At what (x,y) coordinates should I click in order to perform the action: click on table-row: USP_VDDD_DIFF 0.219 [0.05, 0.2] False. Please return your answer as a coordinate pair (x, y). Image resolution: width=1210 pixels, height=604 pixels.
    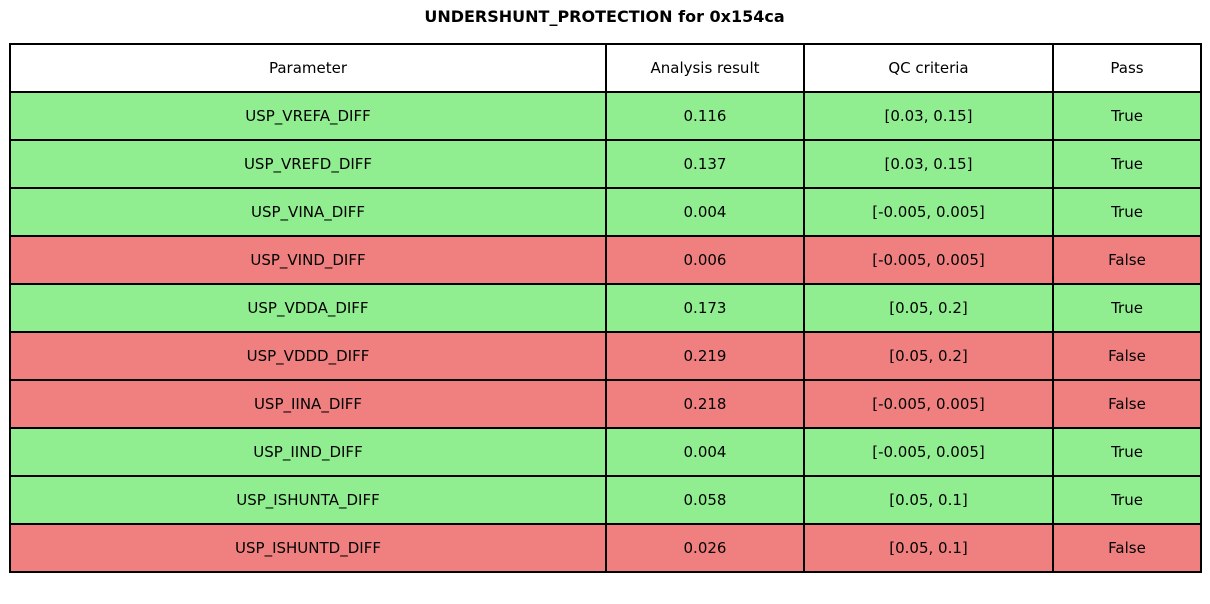
    Looking at the image, I should click on (605, 356).